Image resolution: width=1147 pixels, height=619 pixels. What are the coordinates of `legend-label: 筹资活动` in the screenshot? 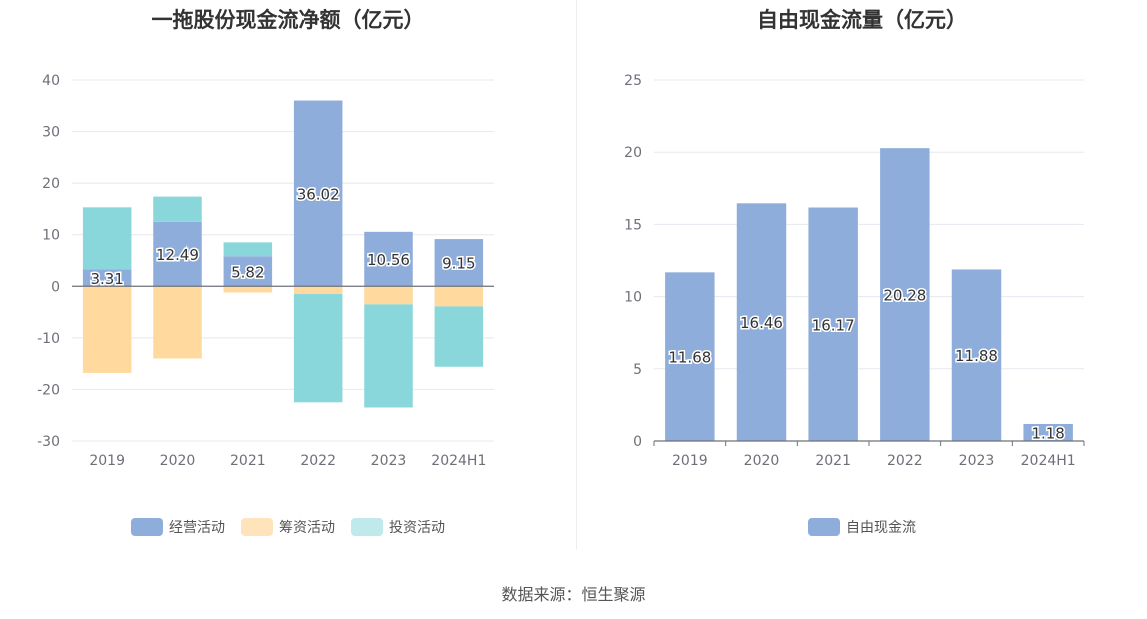 It's located at (307, 528).